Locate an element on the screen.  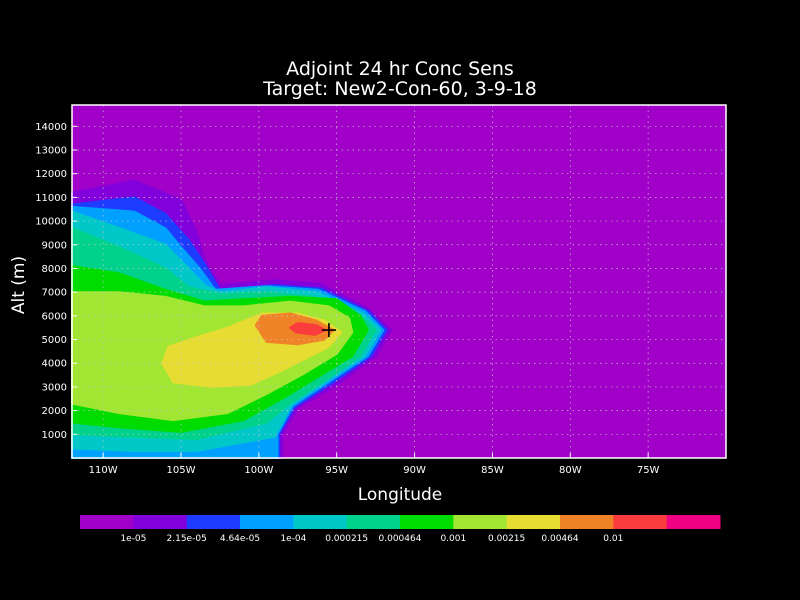
x-tick-label: 80W is located at coordinates (570, 470).